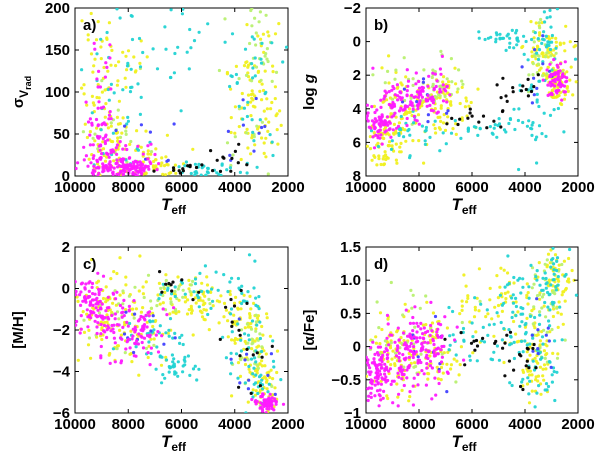 The height and width of the screenshot is (459, 600). Describe the element at coordinates (490, 361) in the screenshot. I see `series-black` at that location.